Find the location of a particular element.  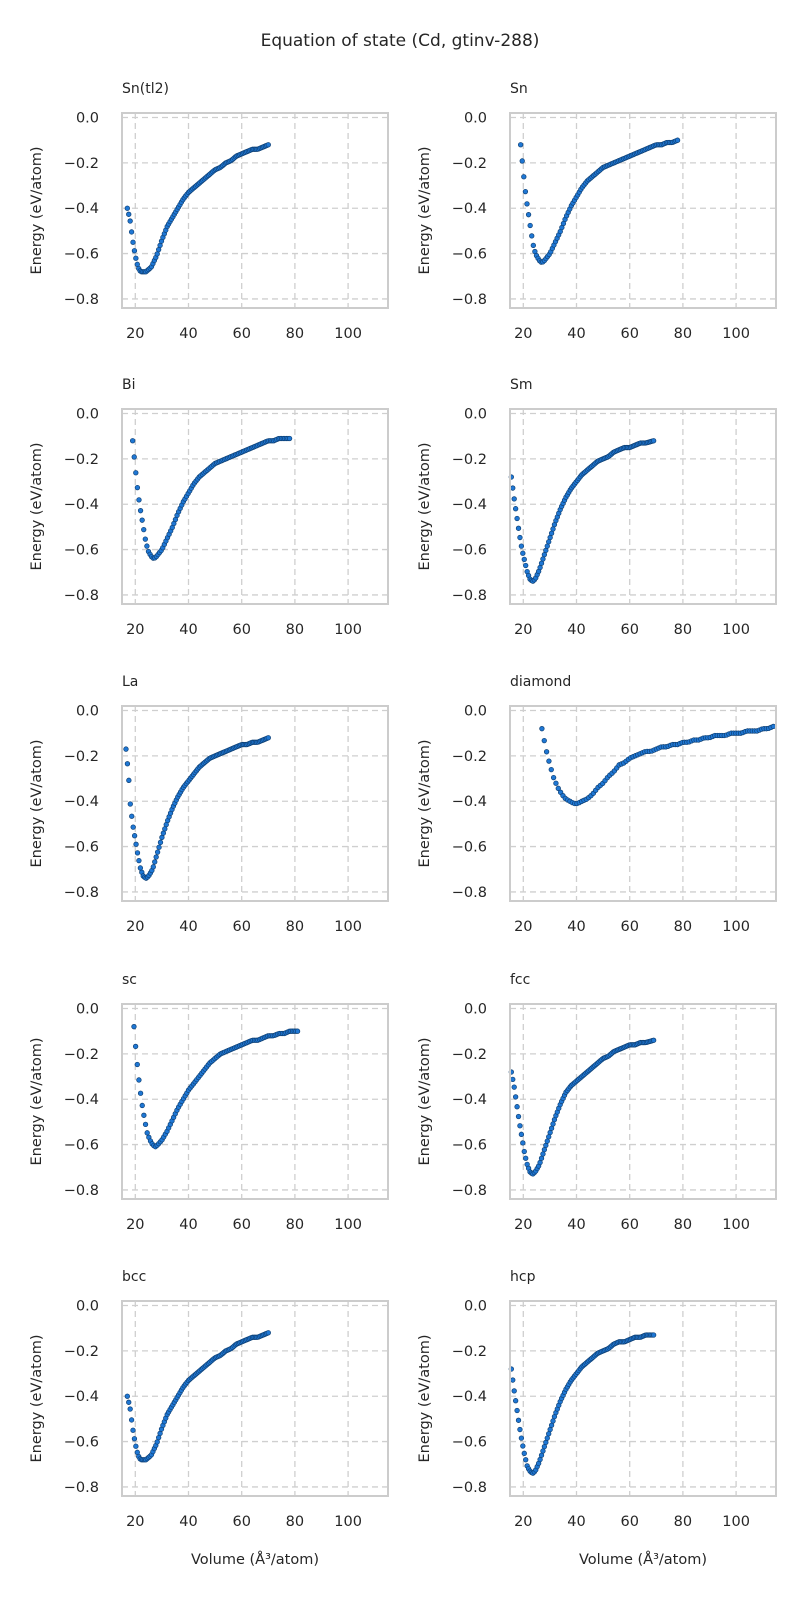

x-tick-label: 40 is located at coordinates (576, 334).